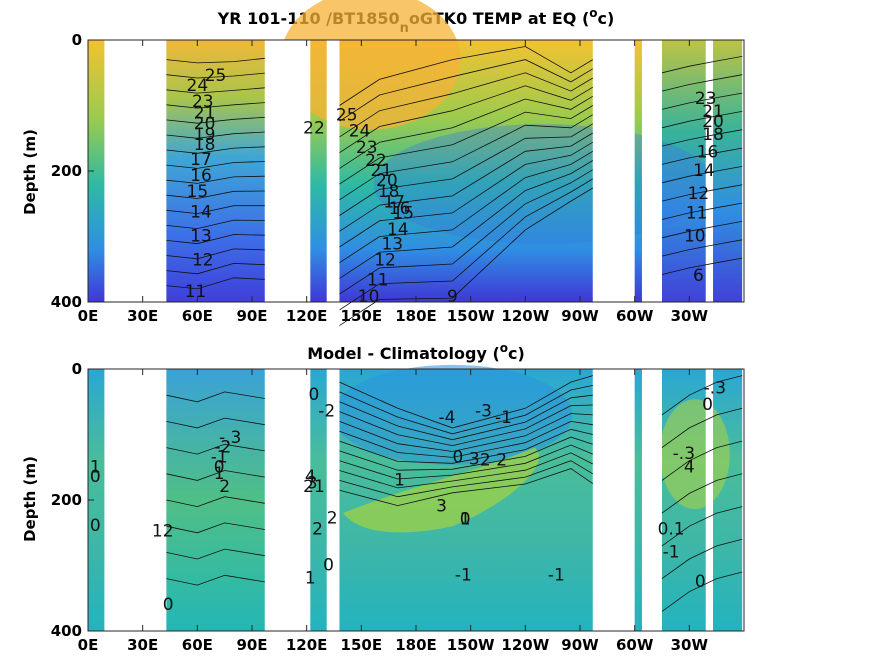  I want to click on x-tick-label-1: 30E, so click(142, 316).